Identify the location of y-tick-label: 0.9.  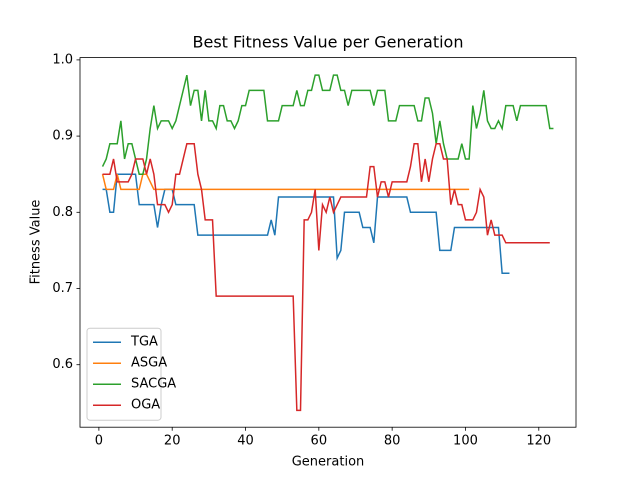
(62, 136).